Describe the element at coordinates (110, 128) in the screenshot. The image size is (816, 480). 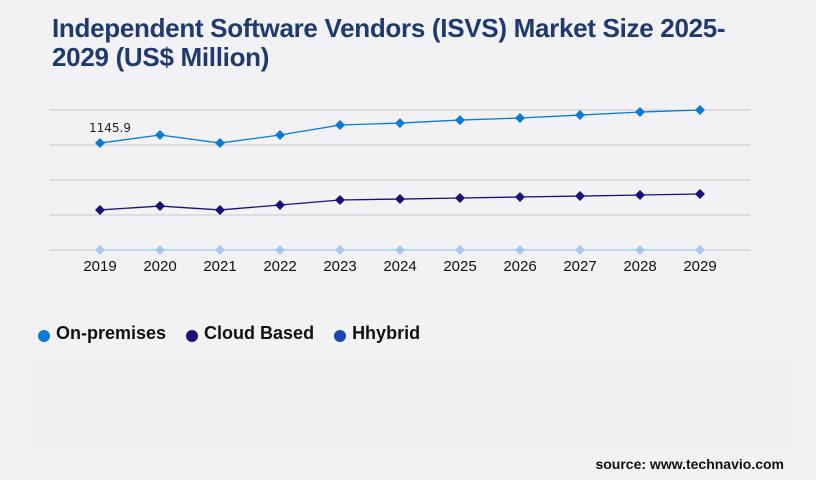
I see `data-label: 1145.9` at that location.